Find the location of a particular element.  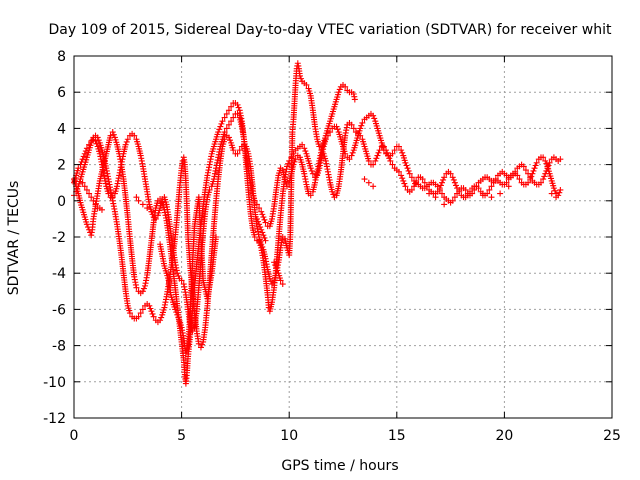

x-tick-label: 0 is located at coordinates (74, 436).